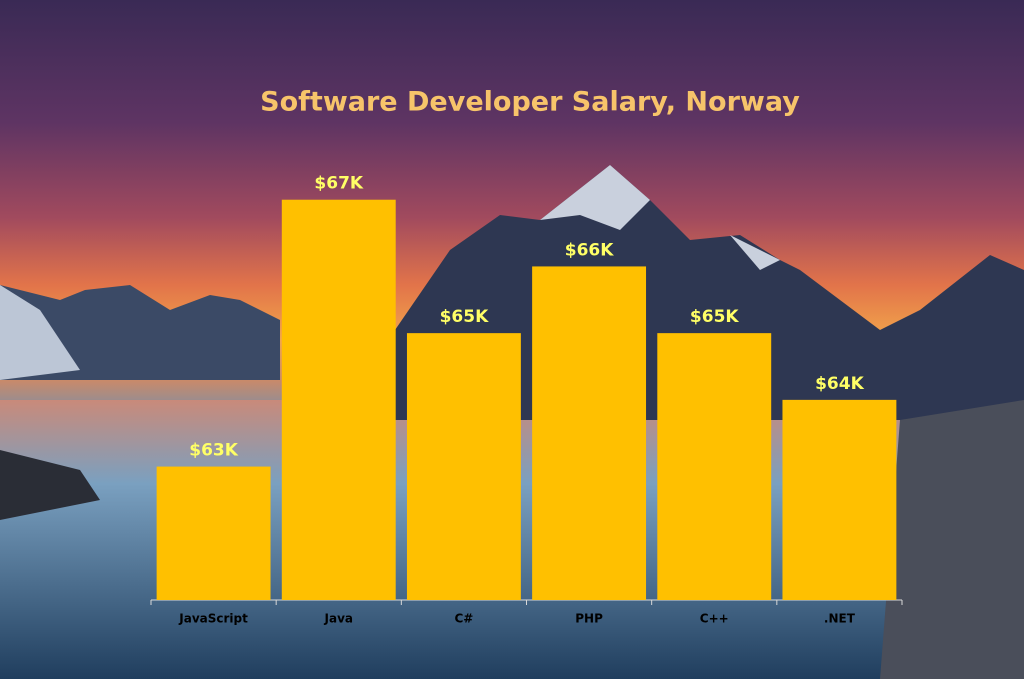 This screenshot has height=679, width=1024. What do you see at coordinates (213, 619) in the screenshot?
I see `x-tick-label: JavaScript` at bounding box center [213, 619].